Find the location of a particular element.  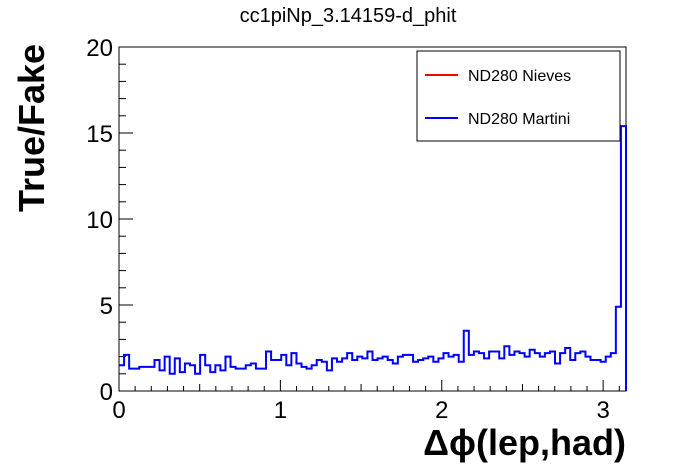

y-axis-label: True/Fake is located at coordinates (31, 128).